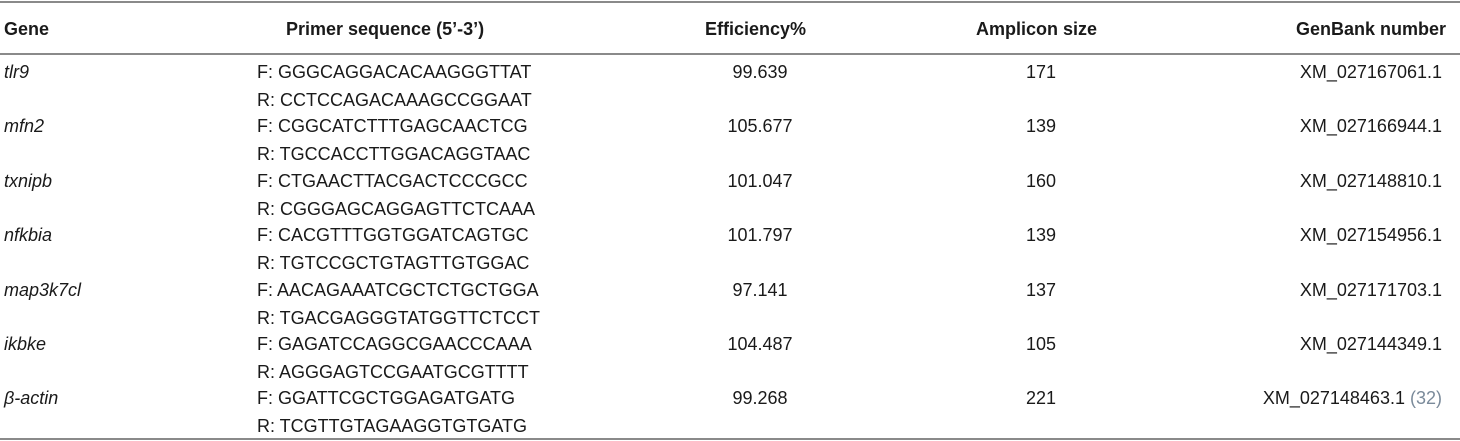 The height and width of the screenshot is (441, 1460). I want to click on reverse-primer: R: TCGTTGTAGAAGGTGTGATG, so click(392, 426).